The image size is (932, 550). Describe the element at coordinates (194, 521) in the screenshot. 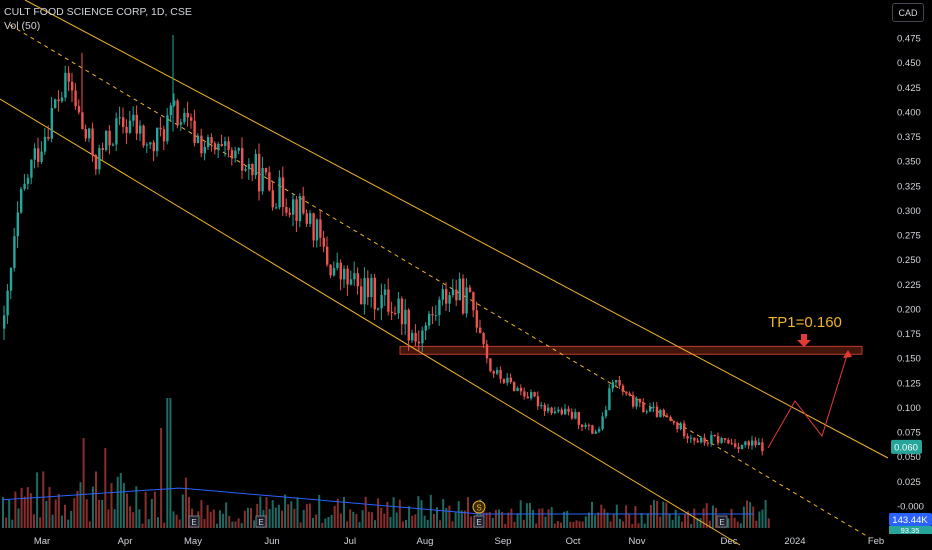

I see `earnings-marker` at that location.